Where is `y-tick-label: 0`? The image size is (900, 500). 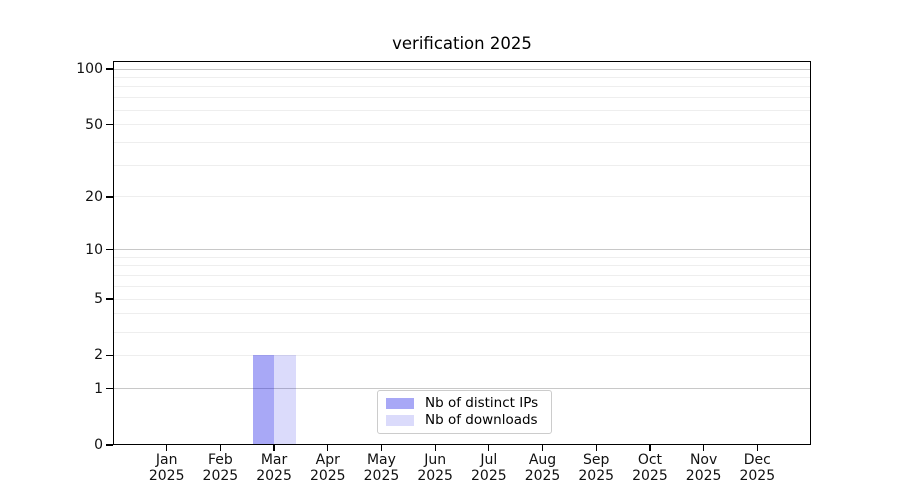
y-tick-label: 0 is located at coordinates (98, 445).